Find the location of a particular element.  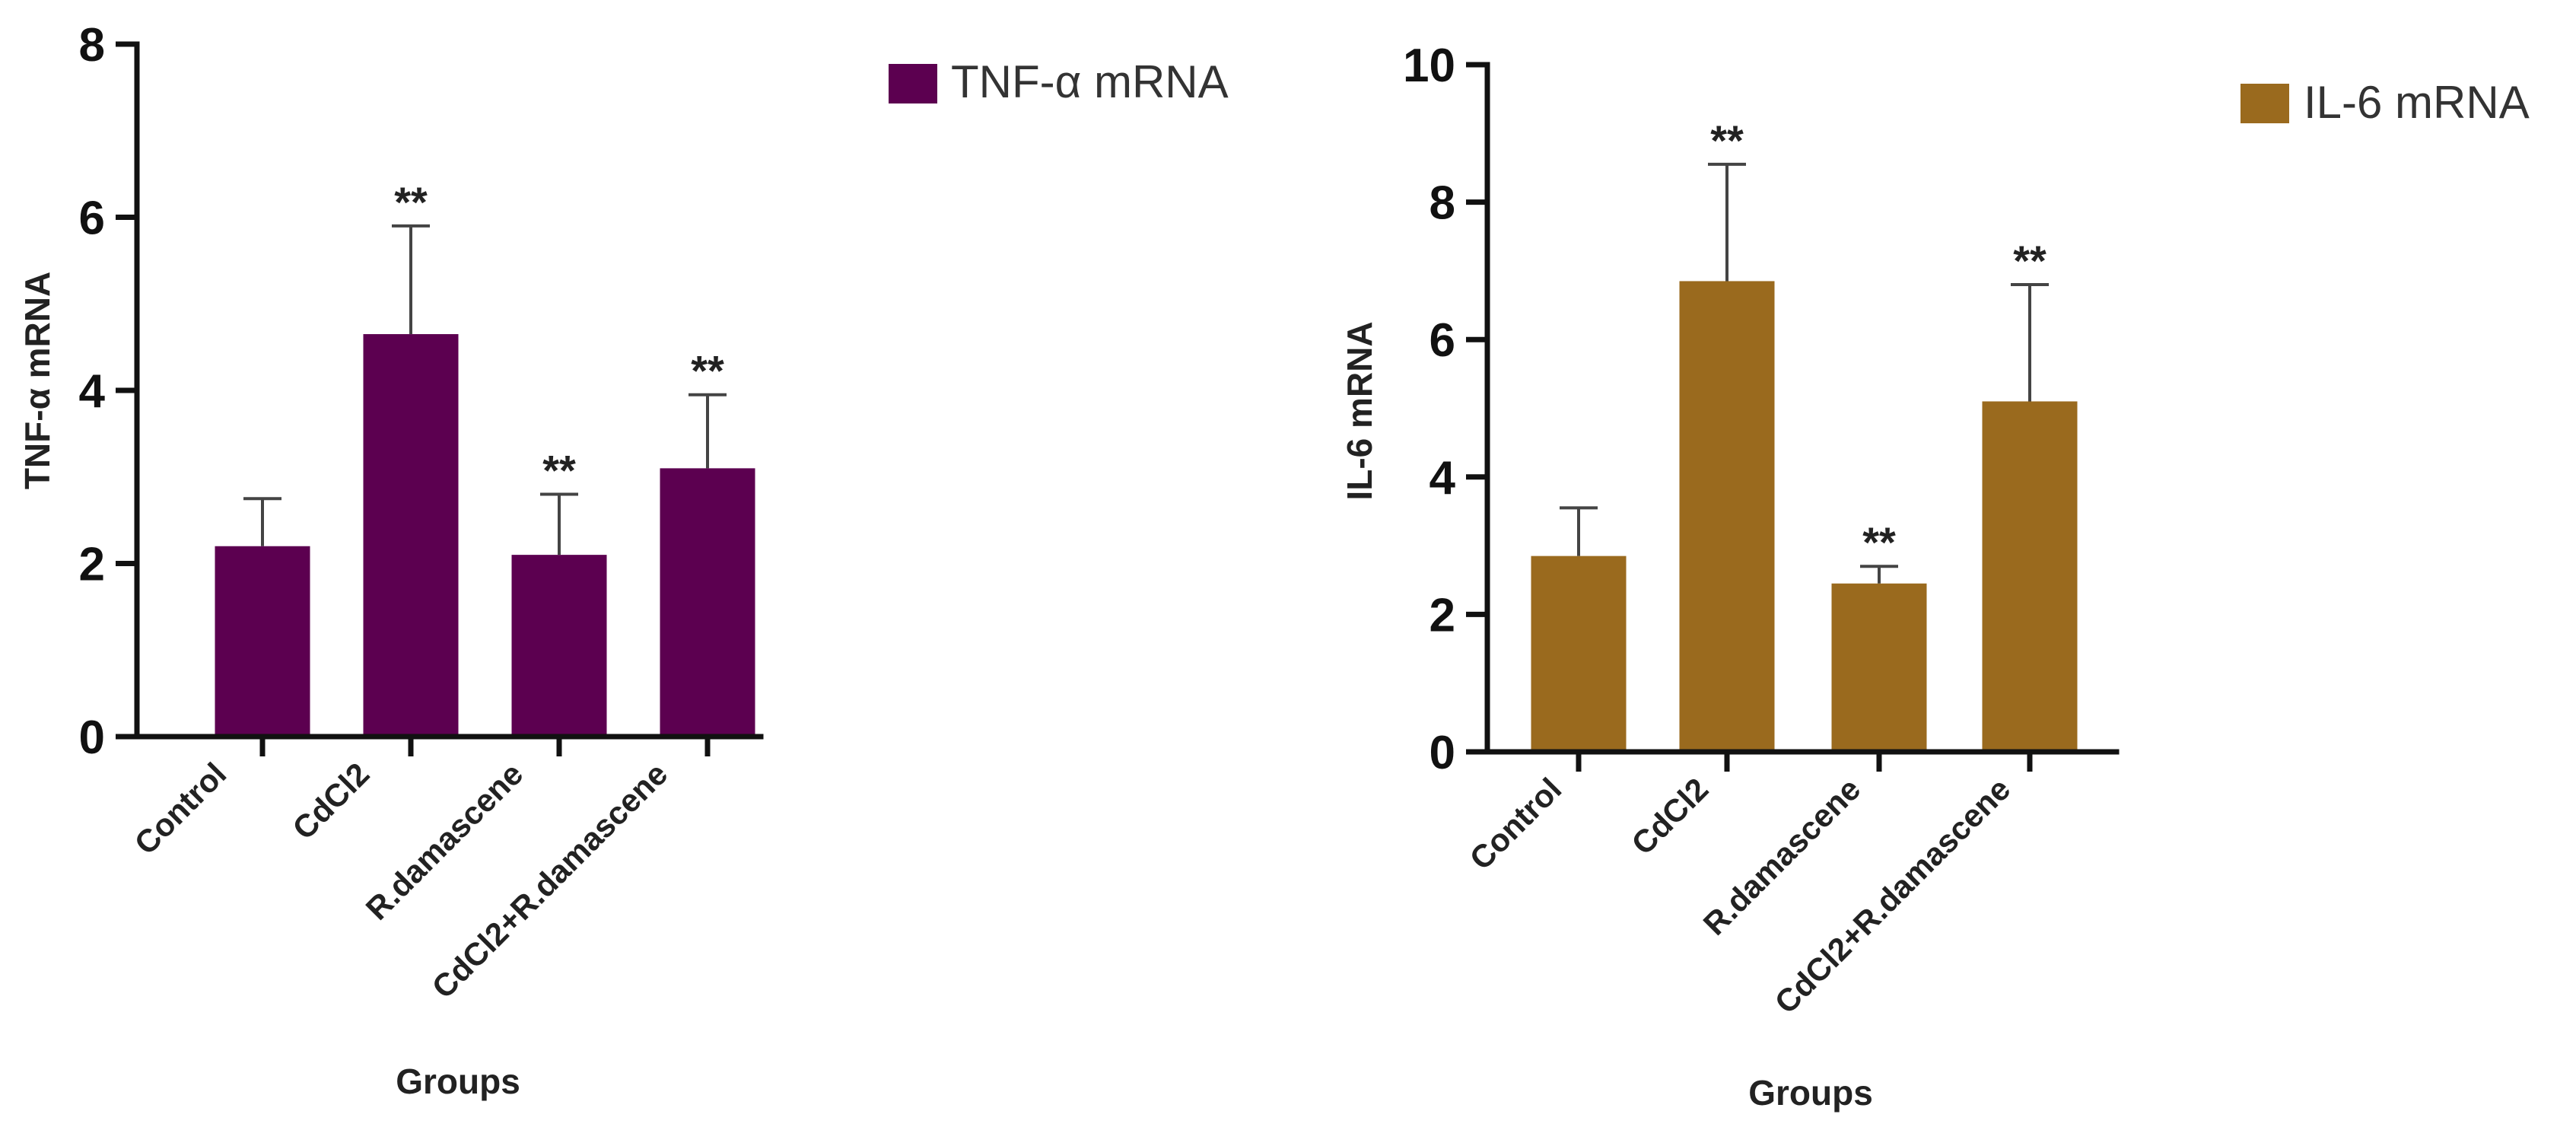

y-tick-label: 10 is located at coordinates (1429, 66).